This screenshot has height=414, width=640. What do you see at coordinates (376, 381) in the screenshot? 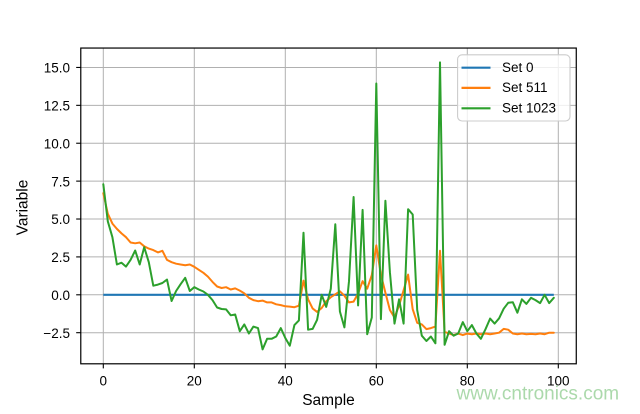
I see `svg-text: 60` at bounding box center [376, 381].